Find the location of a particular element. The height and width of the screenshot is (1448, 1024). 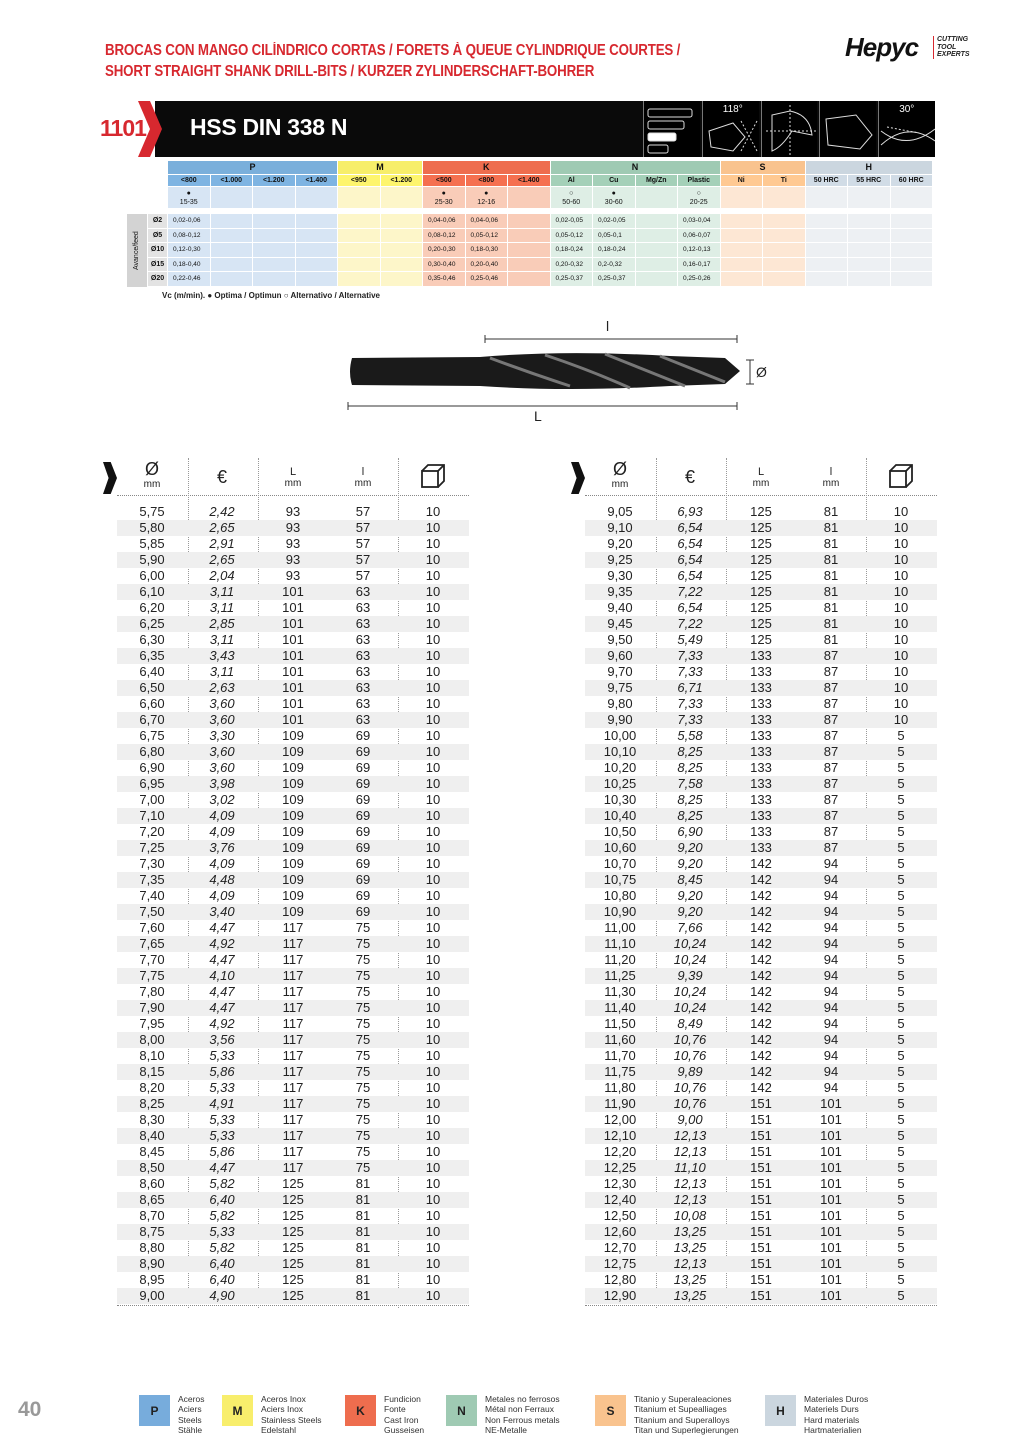

table-row: 10,75 8,45 142 94 5 is located at coordinates (761, 880).